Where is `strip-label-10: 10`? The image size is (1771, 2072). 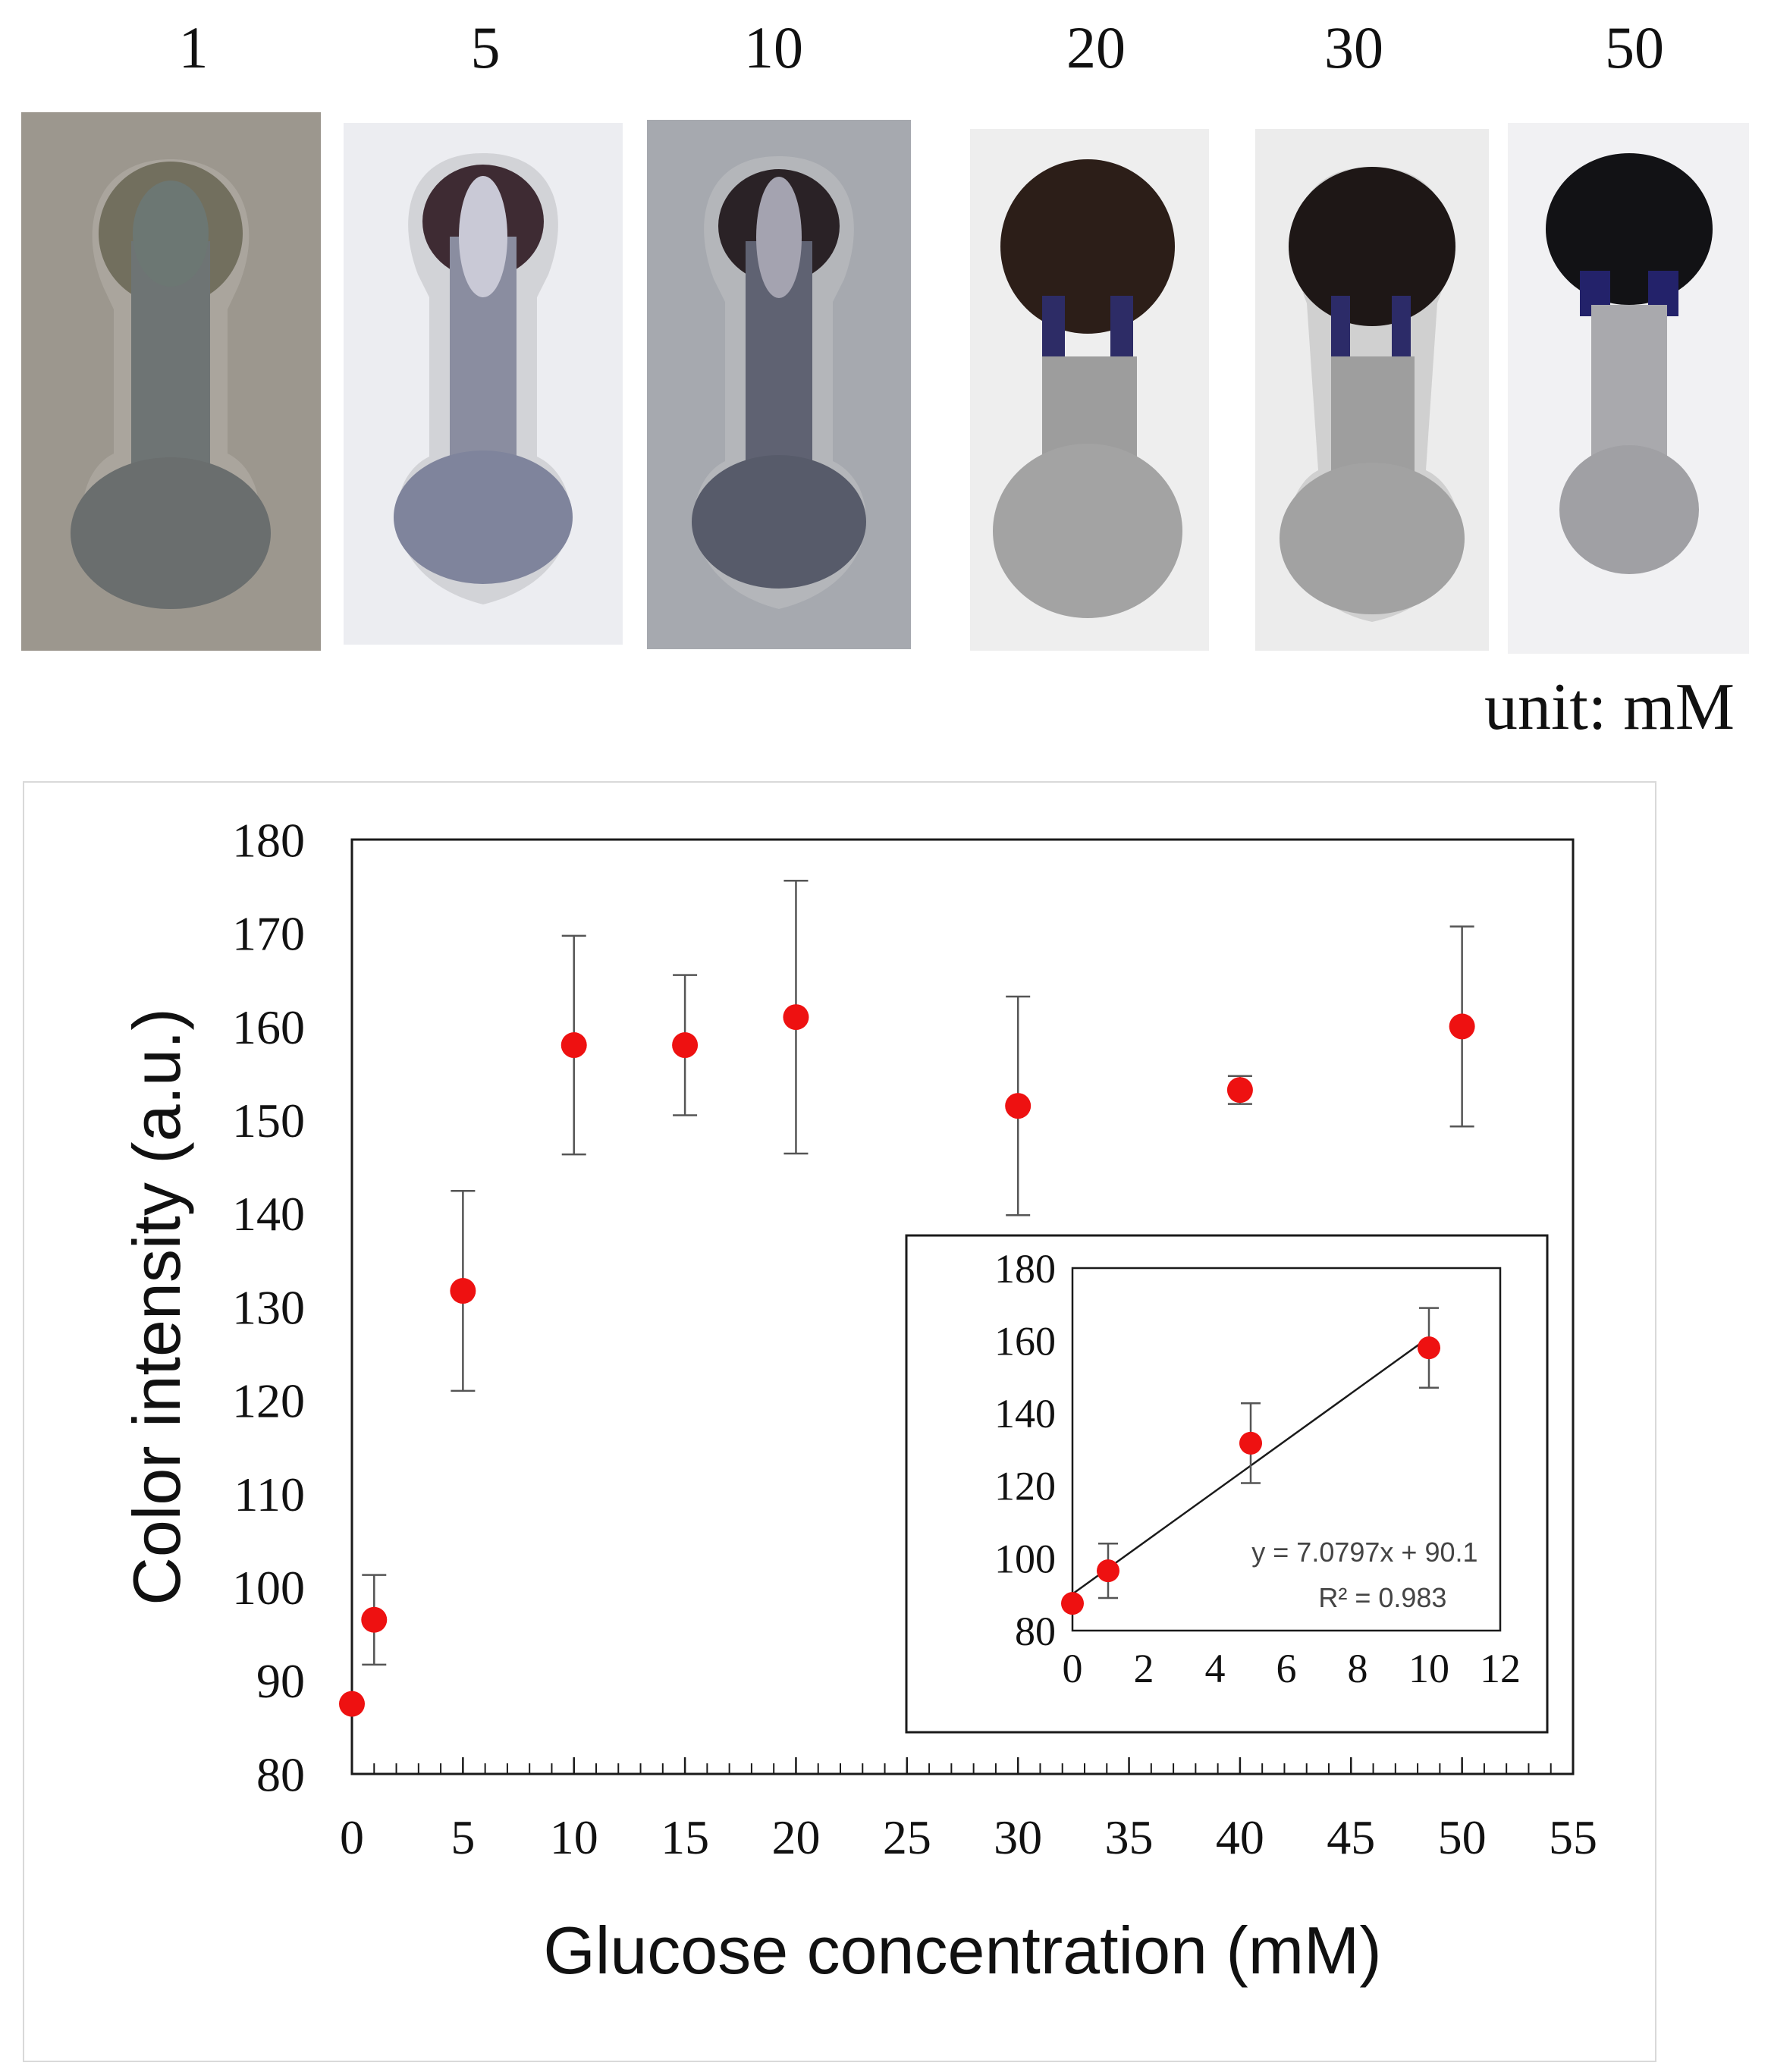
strip-label-10: 10 is located at coordinates (773, 47).